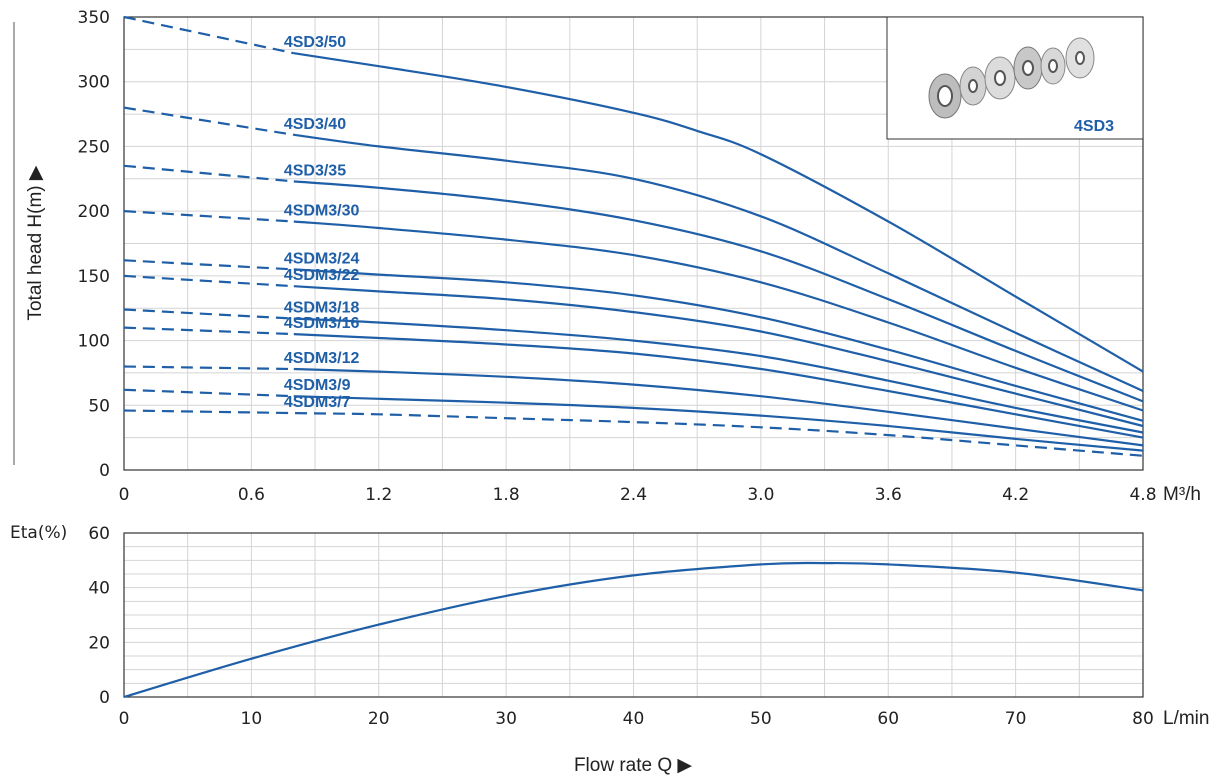  Describe the element at coordinates (94, 277) in the screenshot. I see `y-tick-label: 150` at that location.